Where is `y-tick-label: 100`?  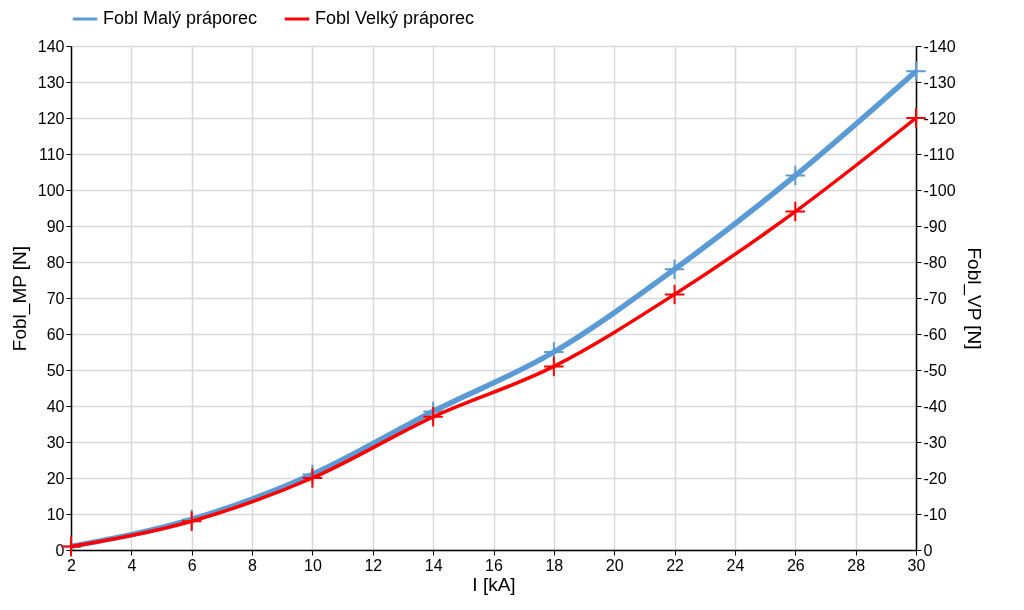
y-tick-label: 100 is located at coordinates (51, 190).